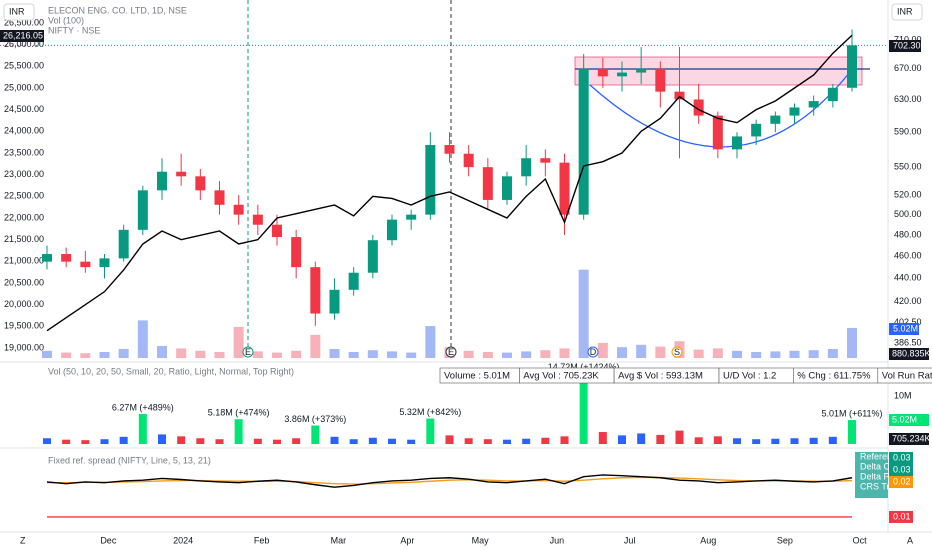 The width and height of the screenshot is (932, 550). Describe the element at coordinates (24, 152) in the screenshot. I see `y2-tick-label: 23,500.00` at that location.